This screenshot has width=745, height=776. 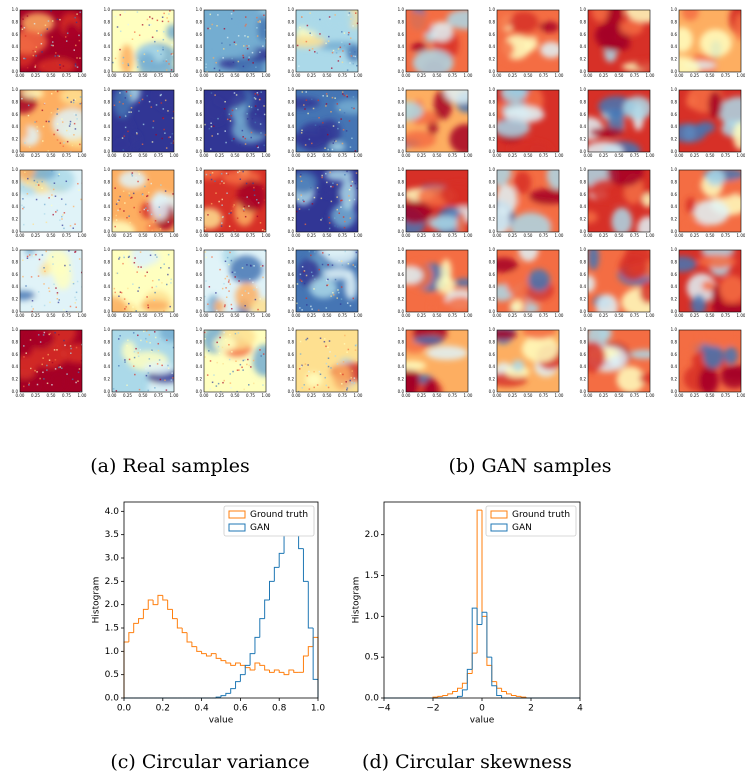 I want to click on thumb-x-tick: 0.50, so click(x=528, y=155).